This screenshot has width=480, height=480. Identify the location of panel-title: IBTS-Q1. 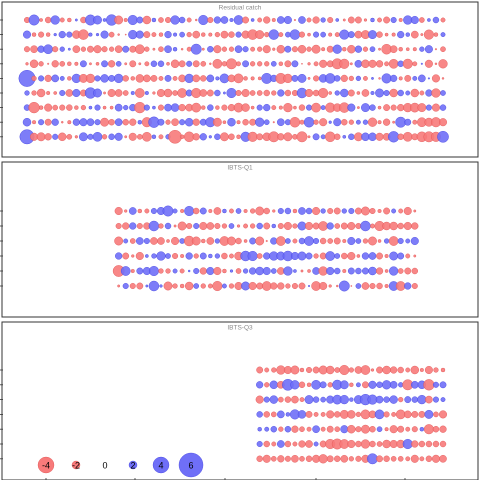
(240, 168).